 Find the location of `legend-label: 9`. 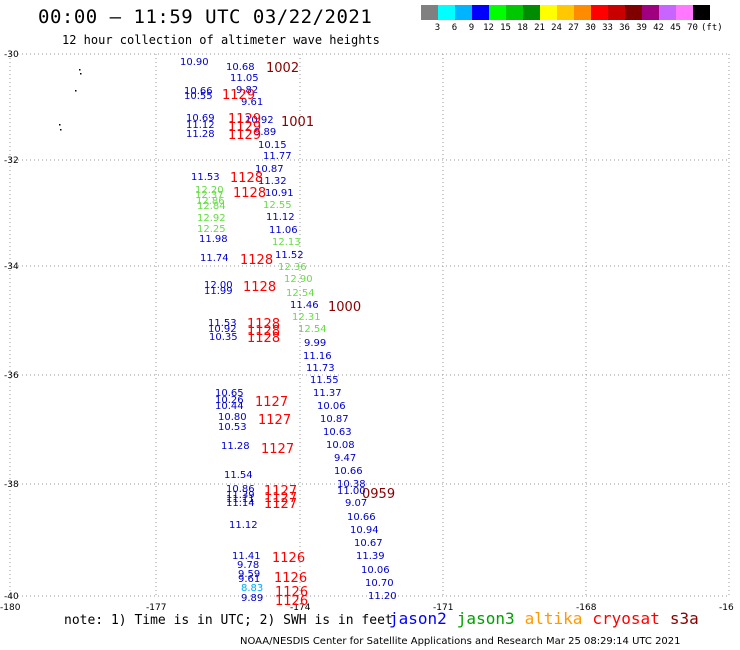

legend-label: 9 is located at coordinates (471, 28).